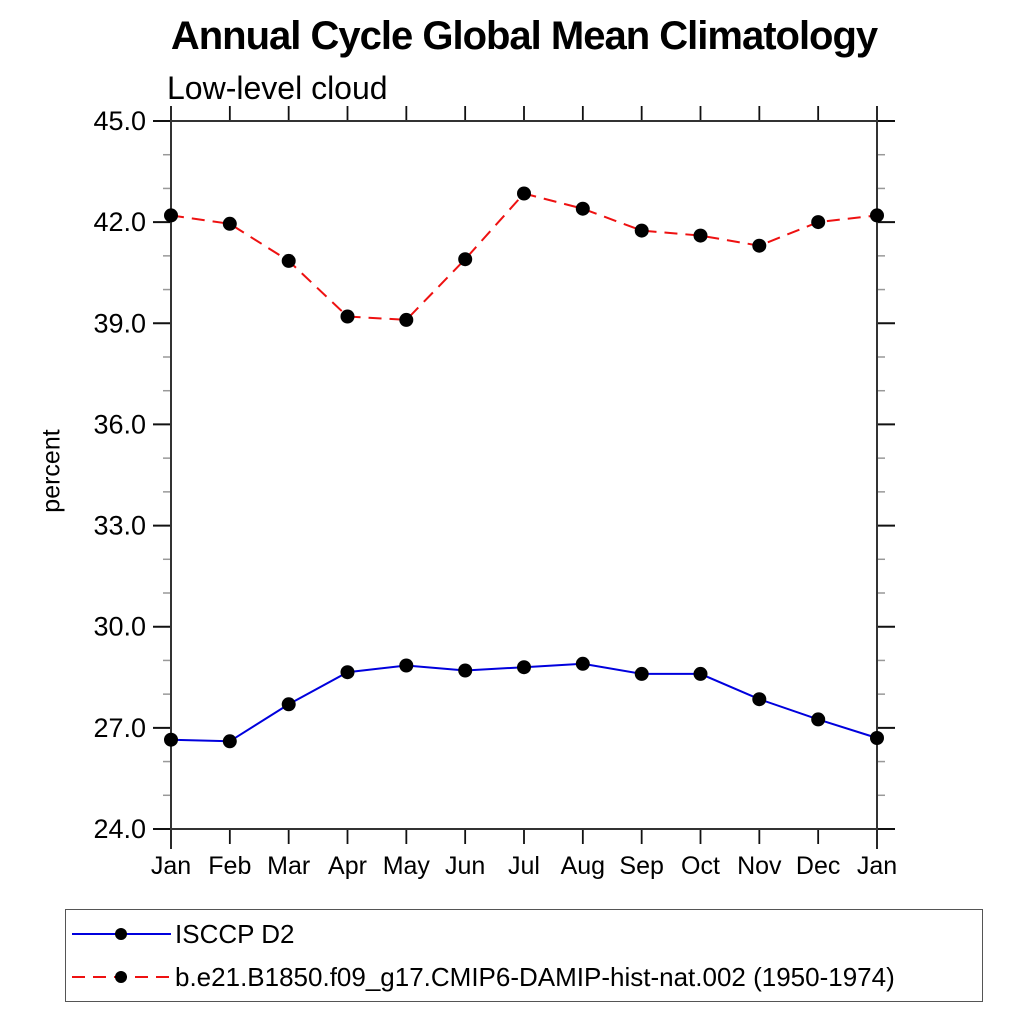 The height and width of the screenshot is (1024, 1024). Describe the element at coordinates (583, 866) in the screenshot. I see `x-tick-label: Aug` at that location.